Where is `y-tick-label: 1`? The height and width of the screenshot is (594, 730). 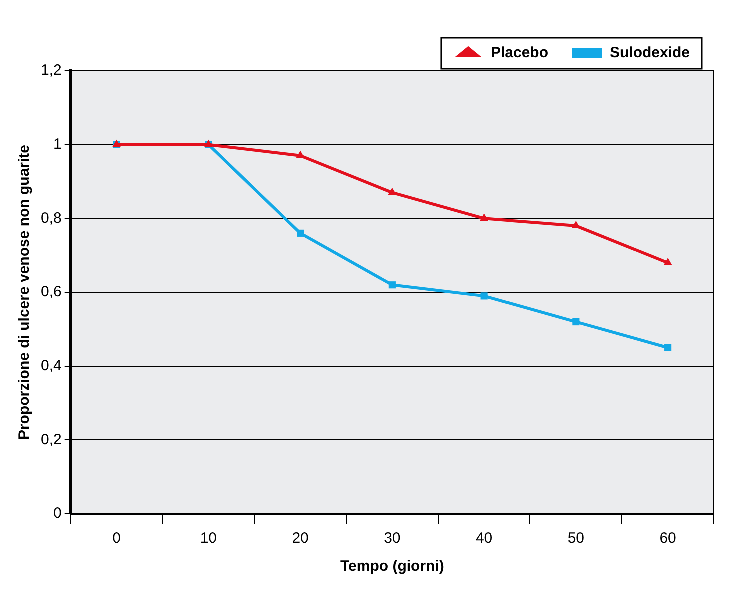 y-tick-label: 1 is located at coordinates (58, 144).